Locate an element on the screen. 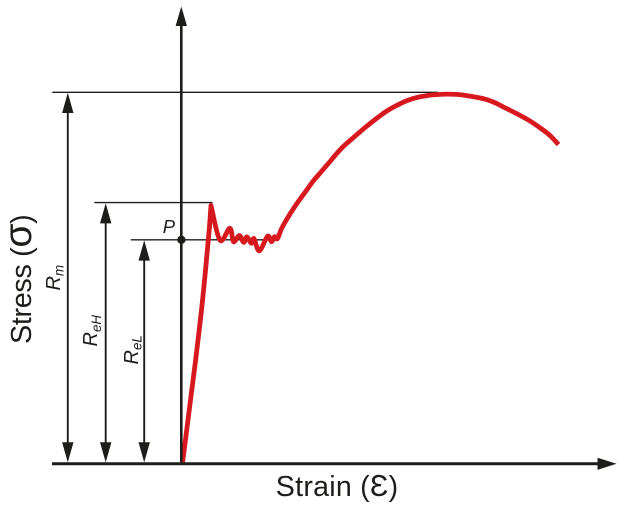  svg-text: Stress (σ) is located at coordinates (20, 279).